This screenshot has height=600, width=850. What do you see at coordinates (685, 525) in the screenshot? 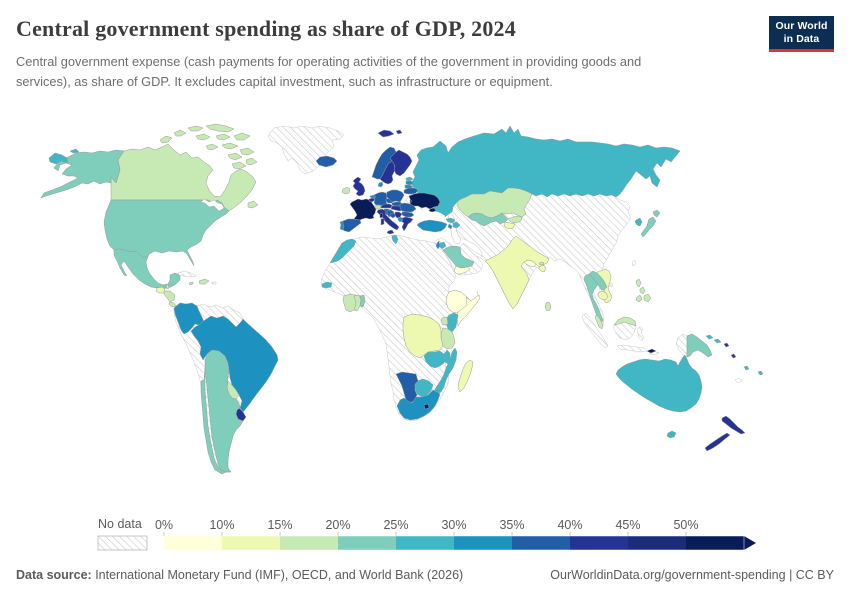
I see `svg-text: 50%` at bounding box center [685, 525].